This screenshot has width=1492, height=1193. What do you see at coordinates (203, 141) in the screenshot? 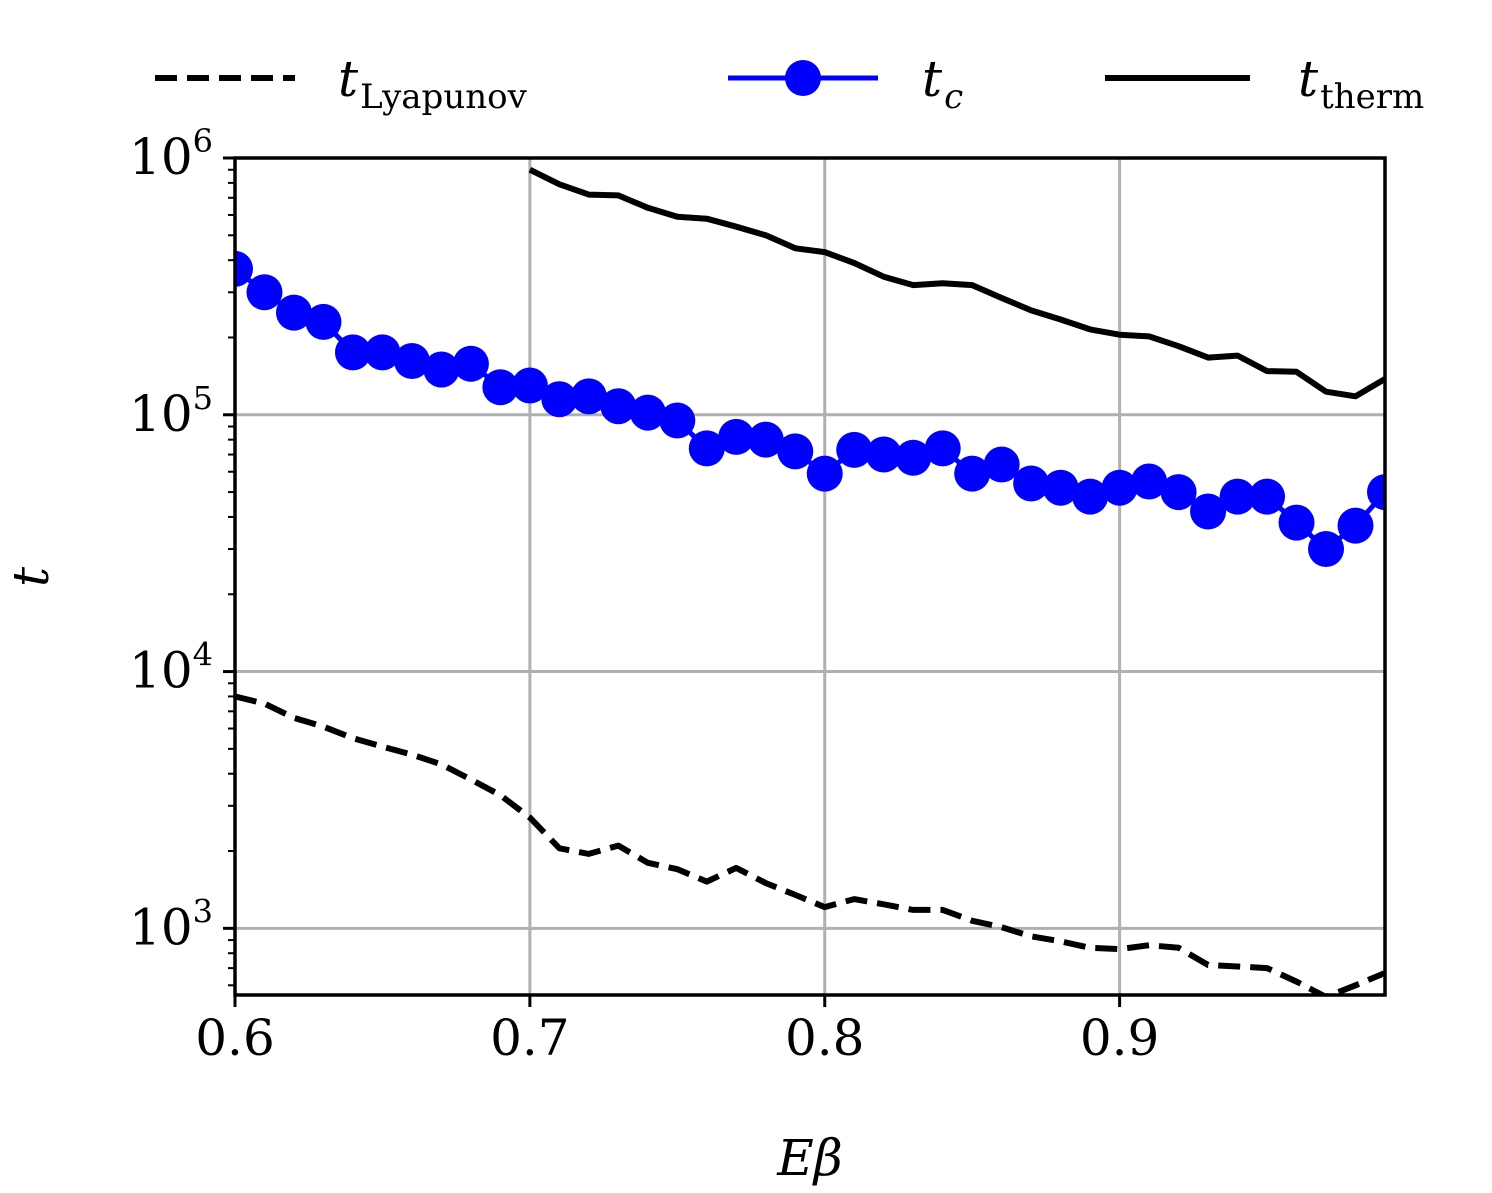
I see `y-tick-exponent: 6` at bounding box center [203, 141].